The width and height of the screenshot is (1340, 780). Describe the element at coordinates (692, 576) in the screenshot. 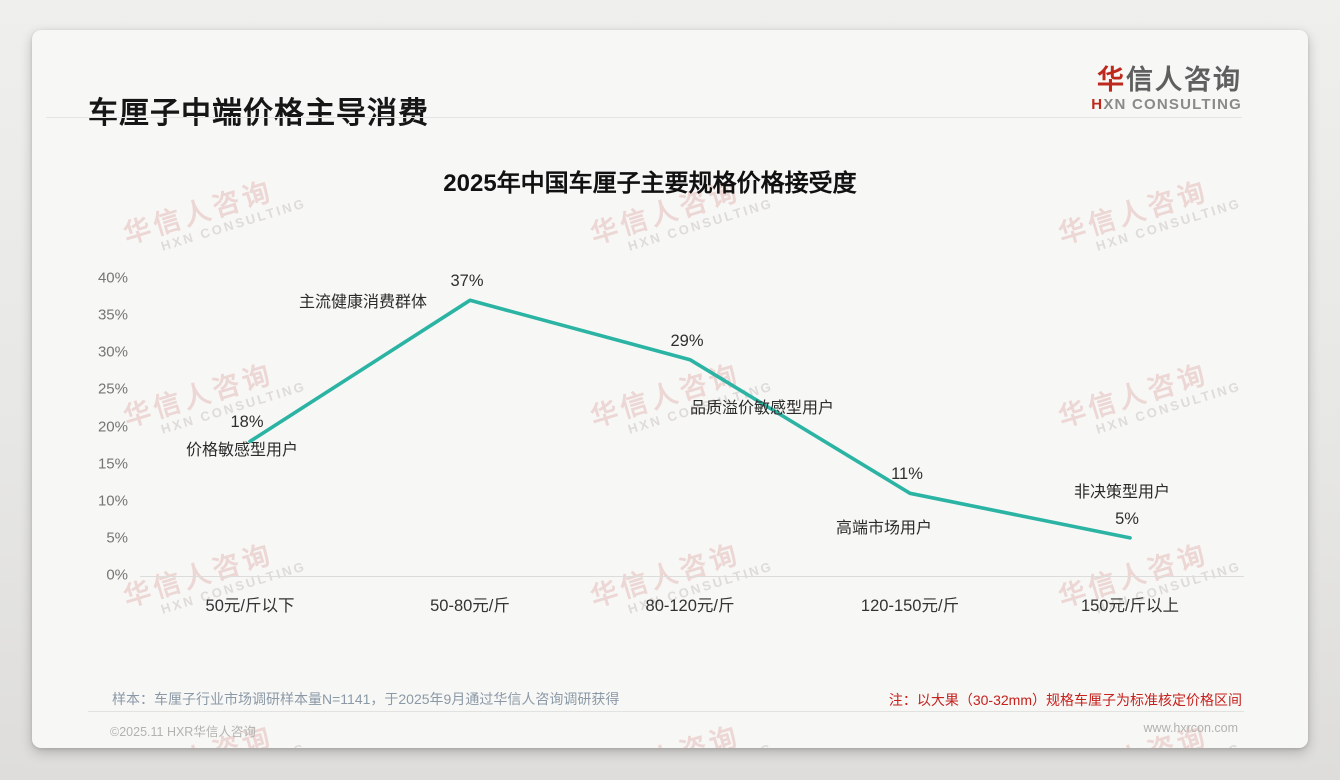

I see `x-axis-line` at that location.